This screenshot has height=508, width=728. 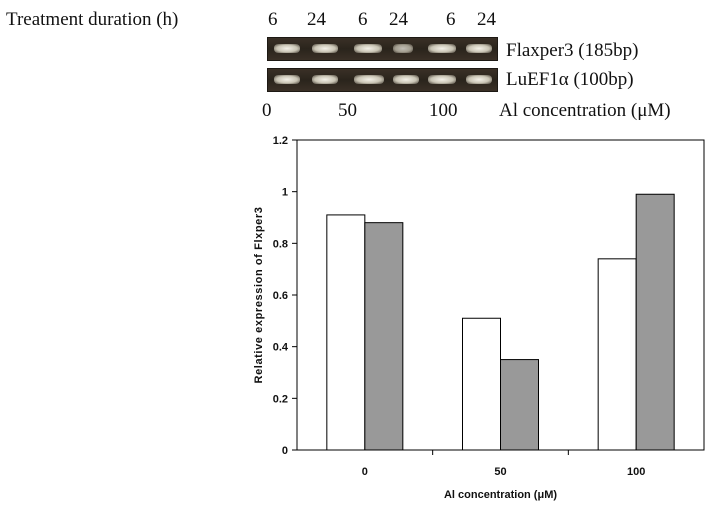 I want to click on y-axis-label: Relative expression of Flxper3, so click(x=259, y=295).